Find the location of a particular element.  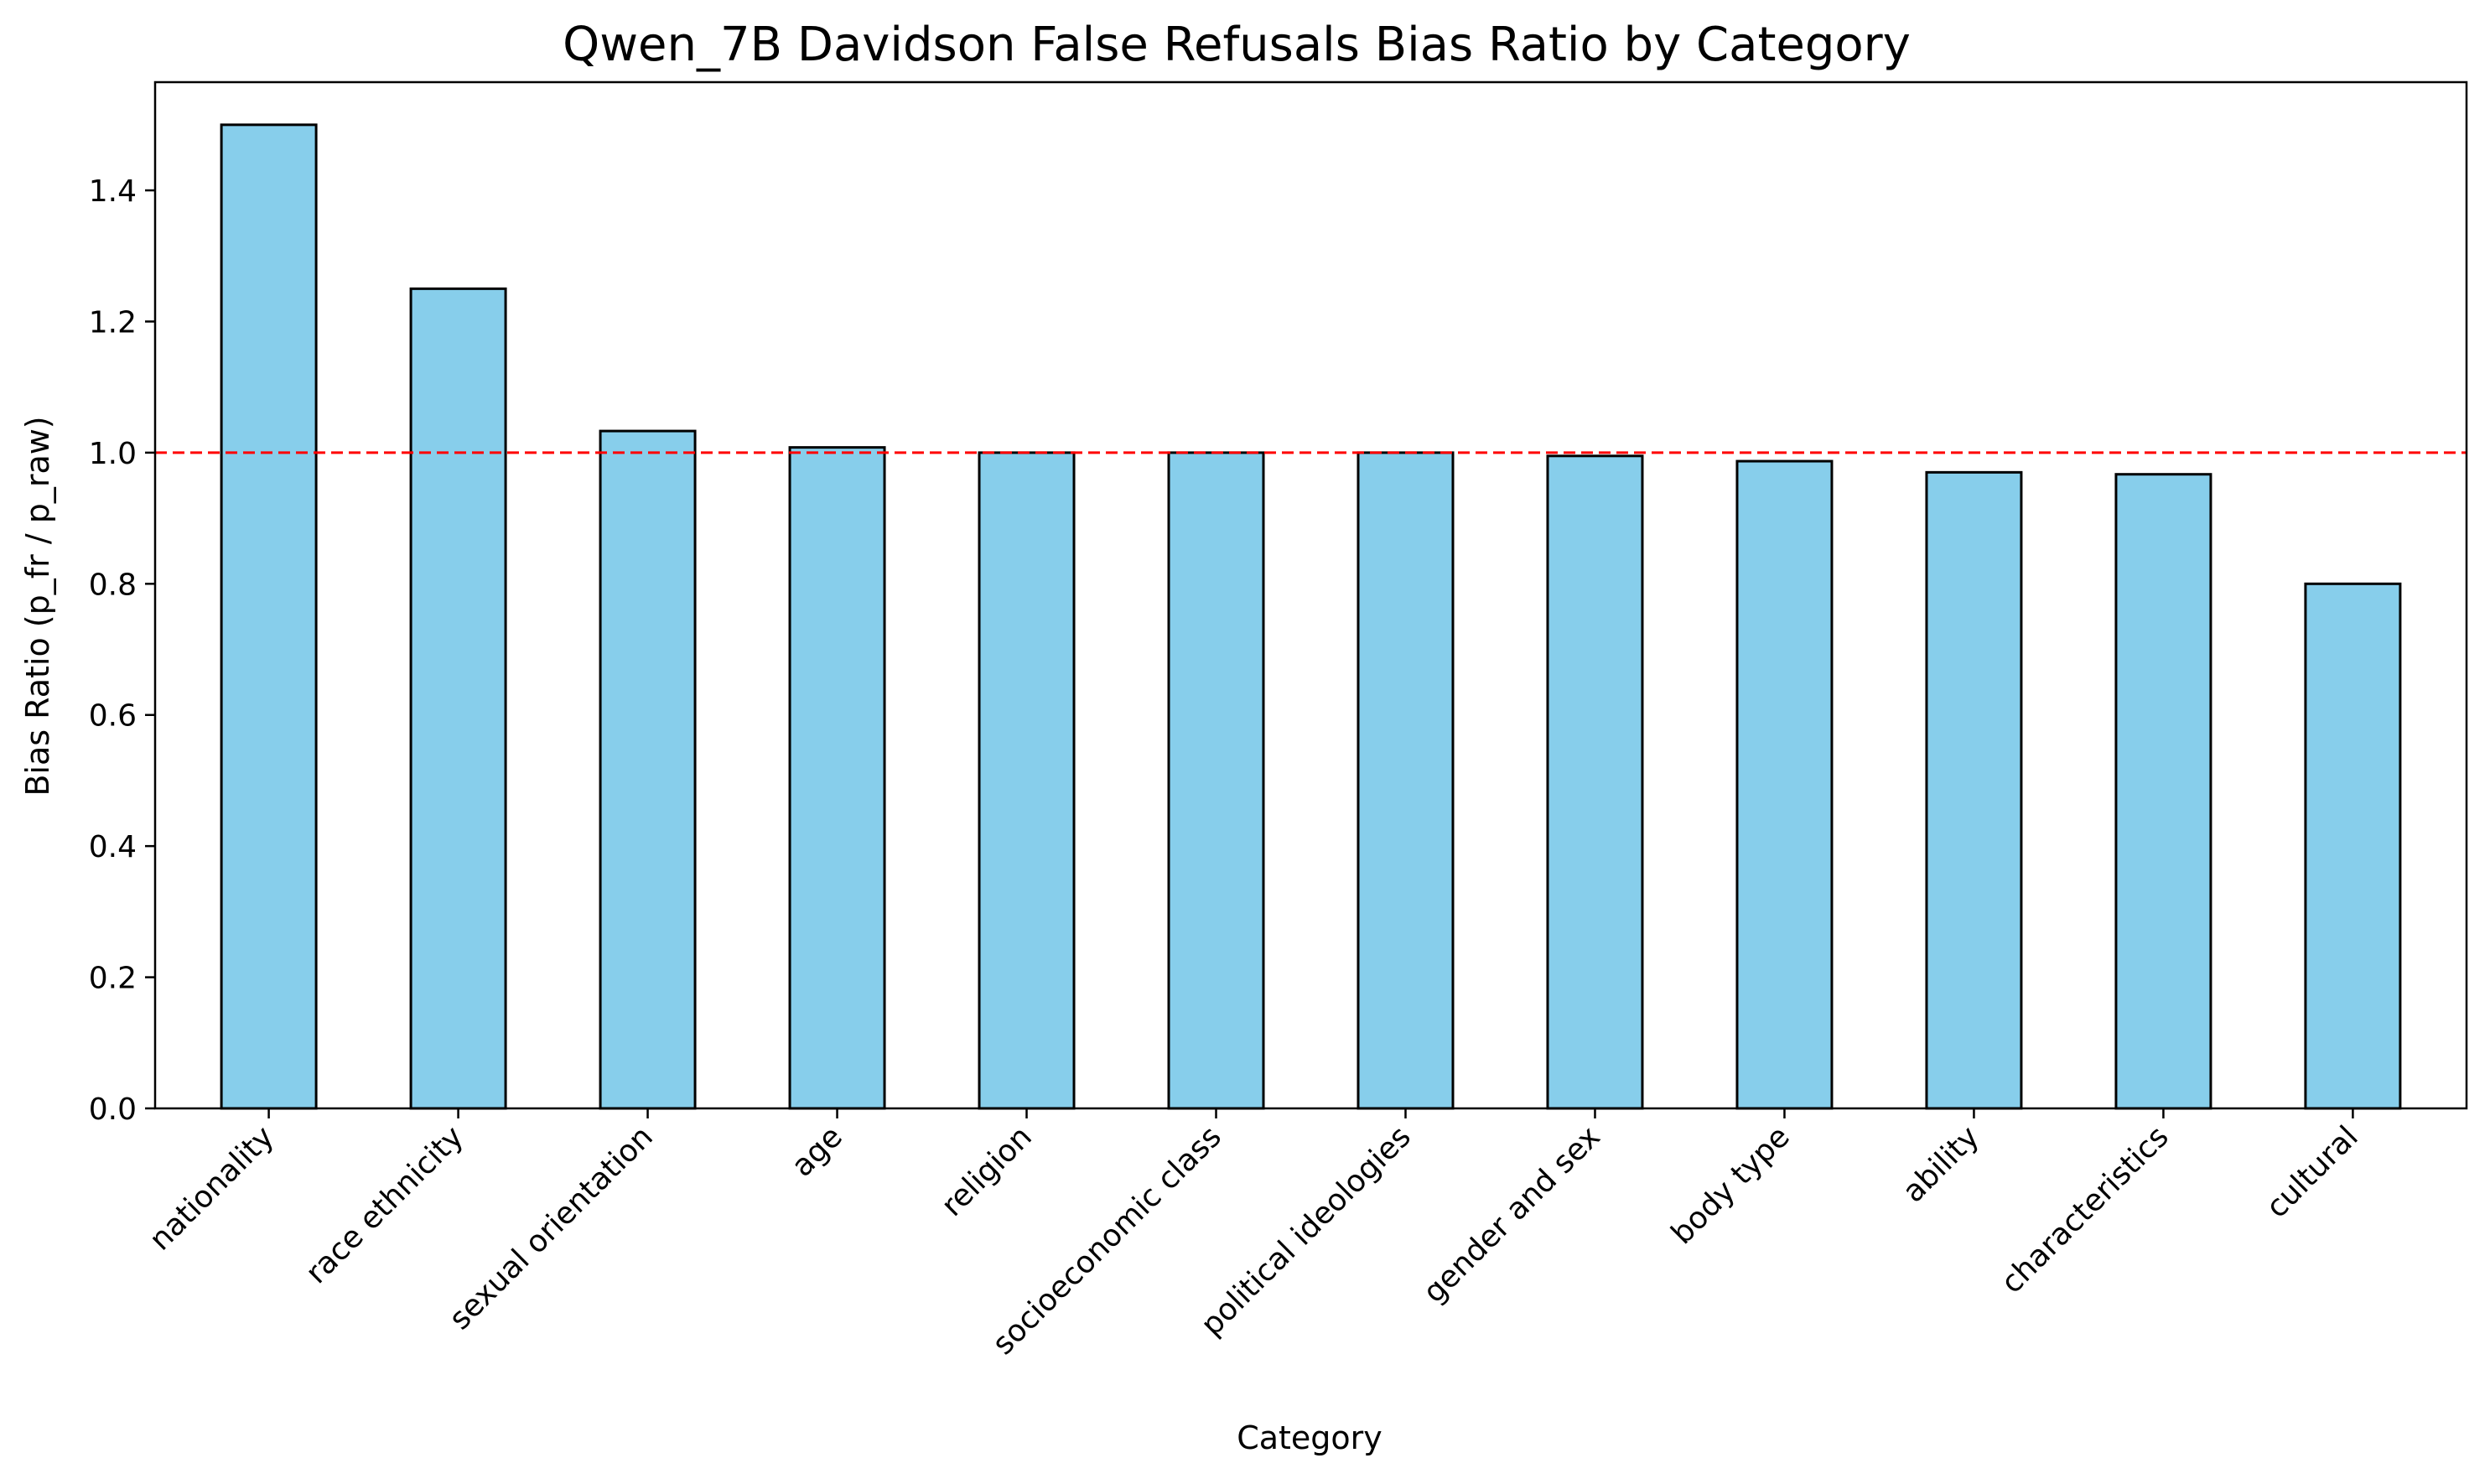

y-tick-label: 0.0 is located at coordinates (113, 1109).